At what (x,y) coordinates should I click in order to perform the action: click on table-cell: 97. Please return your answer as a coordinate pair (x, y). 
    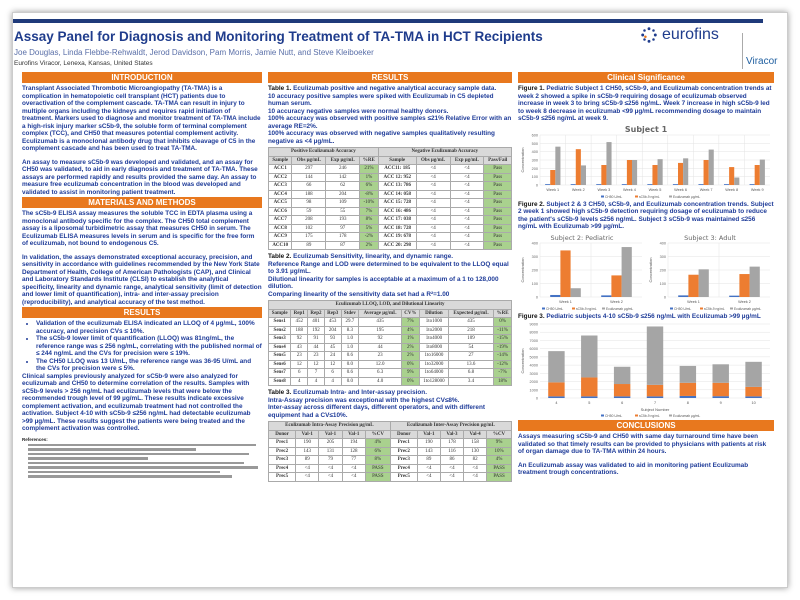
    Looking at the image, I should click on (343, 228).